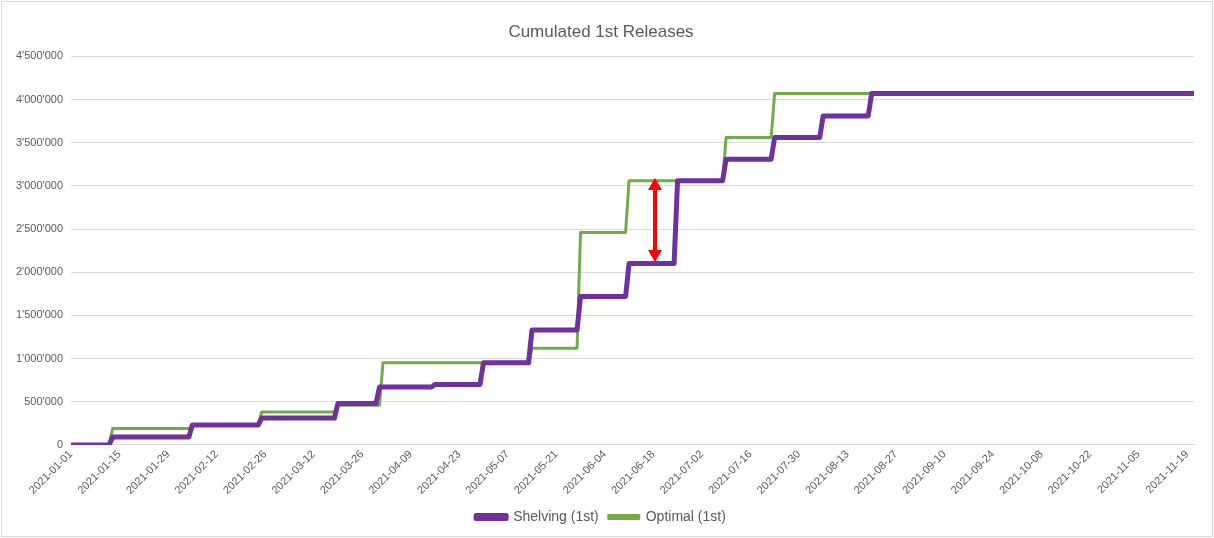  Describe the element at coordinates (39, 314) in the screenshot. I see `y-tick-label: 1'500'000` at that location.